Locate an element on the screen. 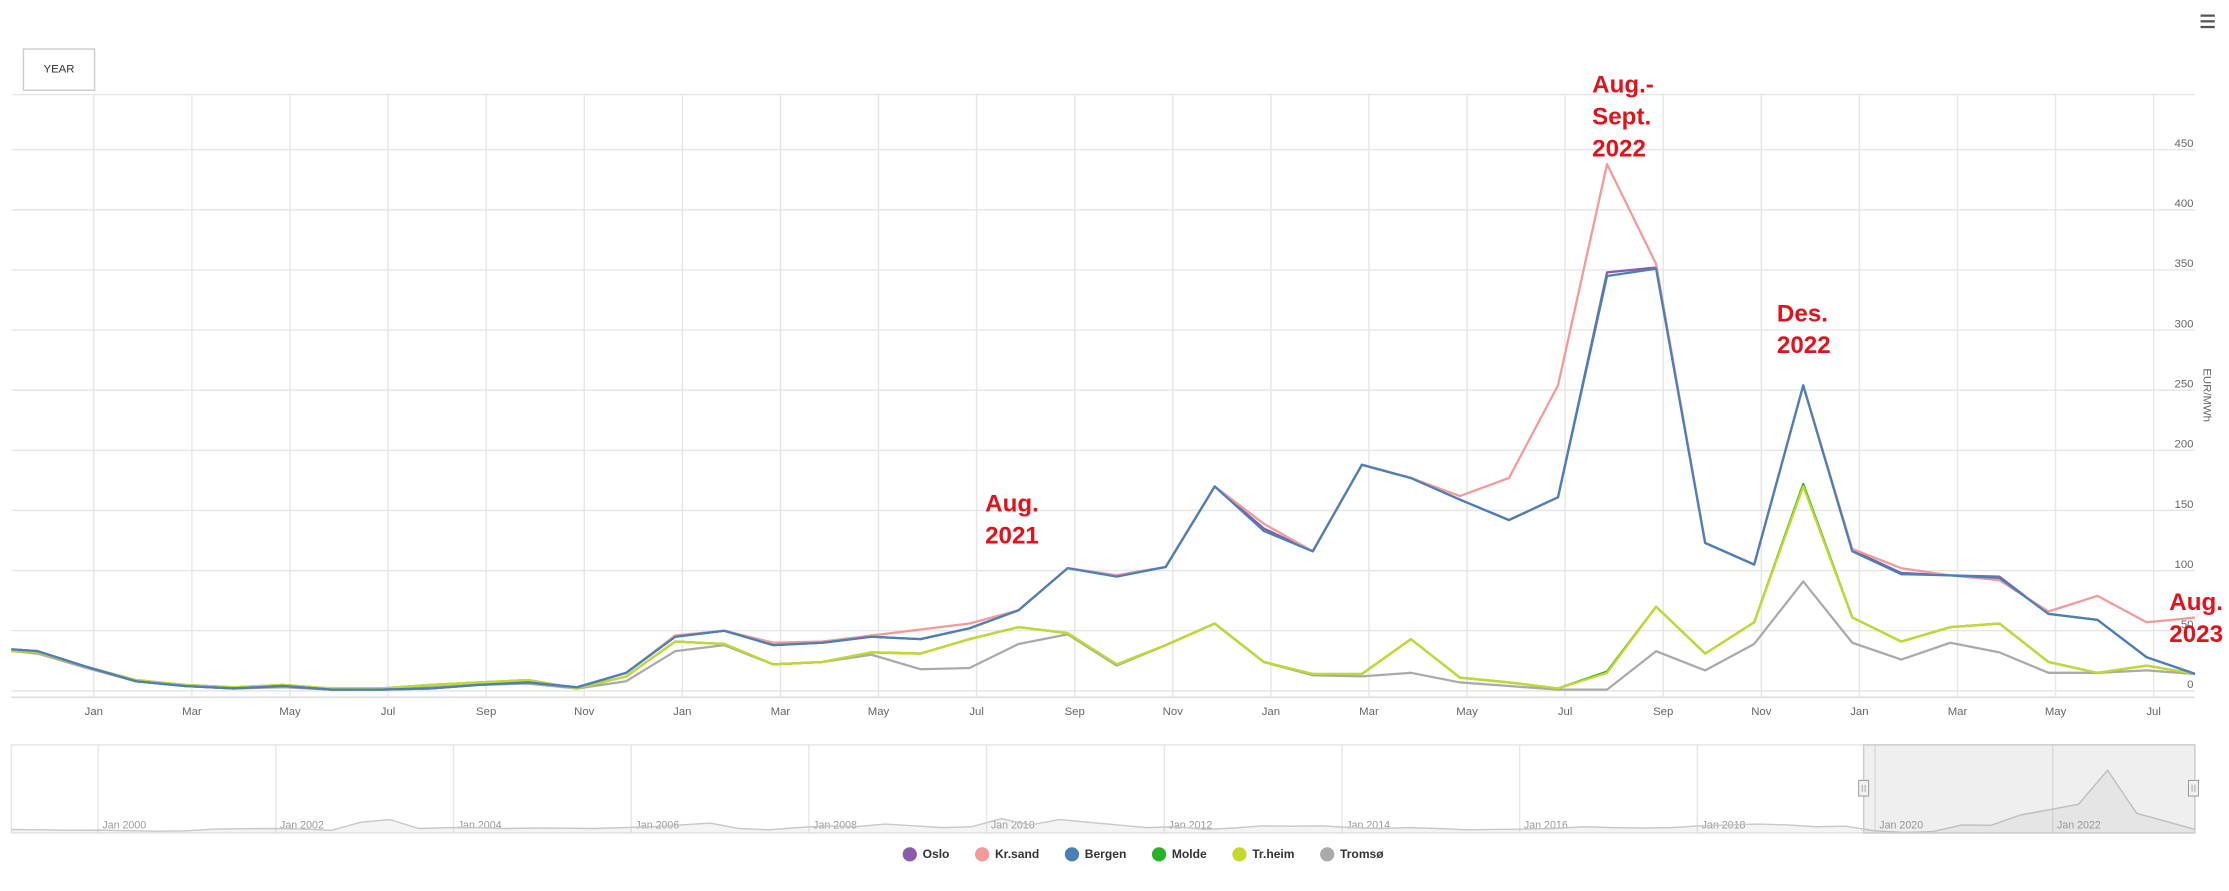  range-button-label: YEAR is located at coordinates (59, 70).